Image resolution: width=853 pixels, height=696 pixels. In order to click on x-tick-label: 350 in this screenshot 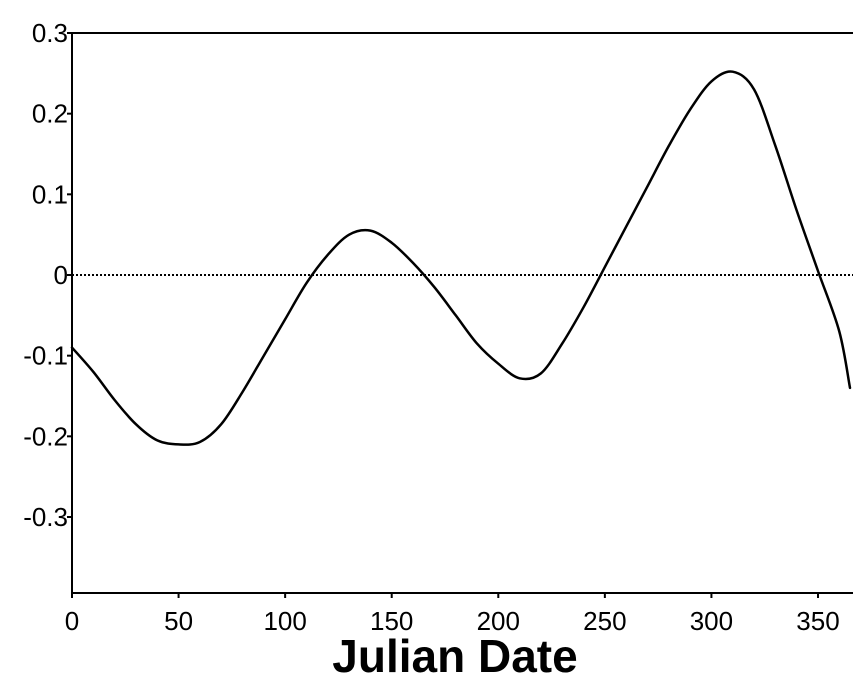, I will do `click(817, 621)`.